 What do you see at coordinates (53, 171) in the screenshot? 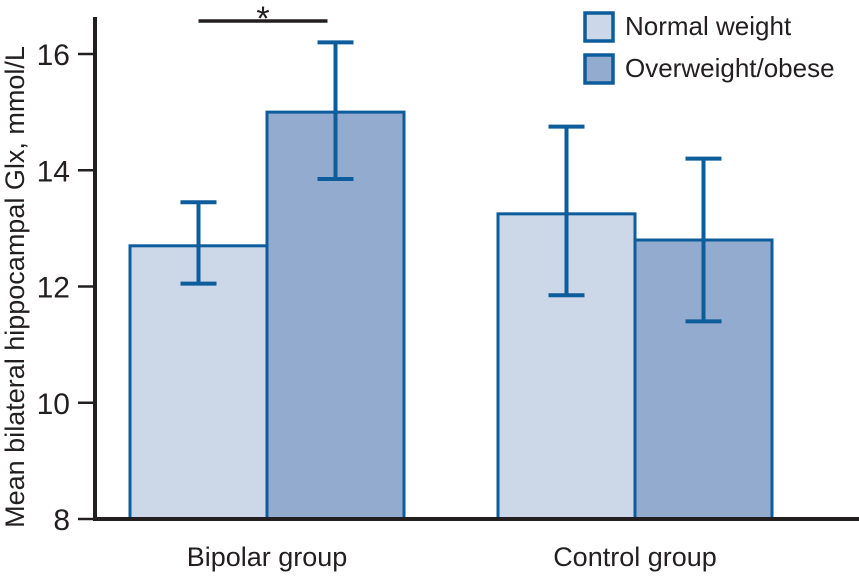
I see `y-tick-label-14: 14` at bounding box center [53, 171].